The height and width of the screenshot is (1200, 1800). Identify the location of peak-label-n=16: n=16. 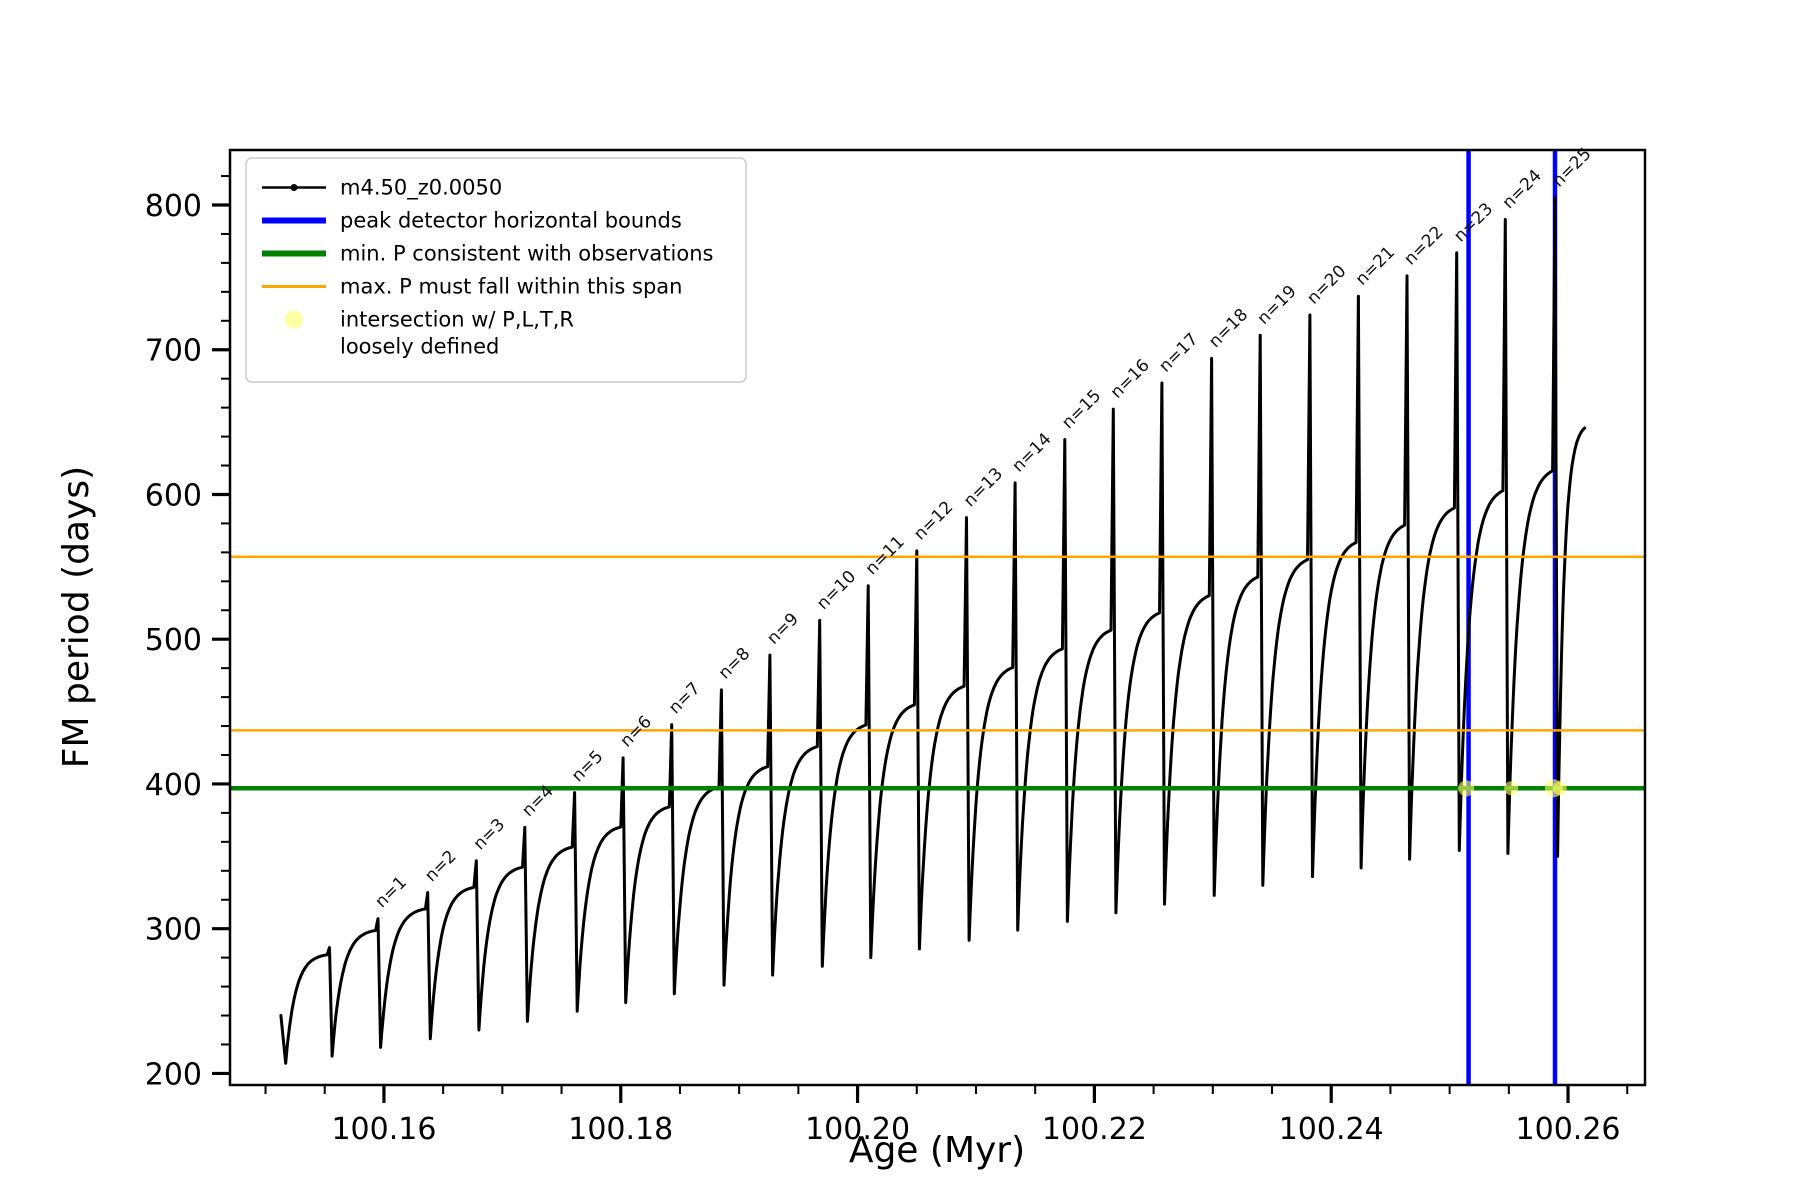
(1130, 378).